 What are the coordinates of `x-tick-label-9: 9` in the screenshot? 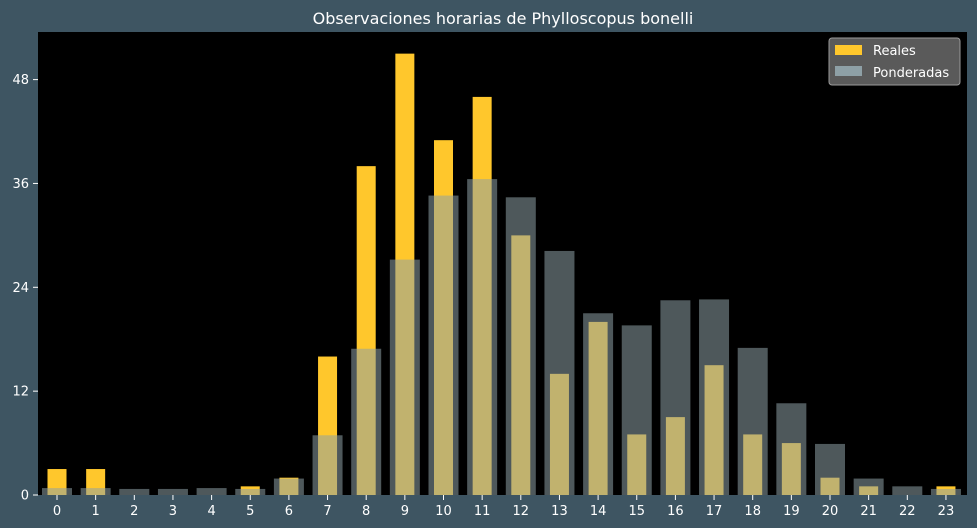 It's located at (405, 511).